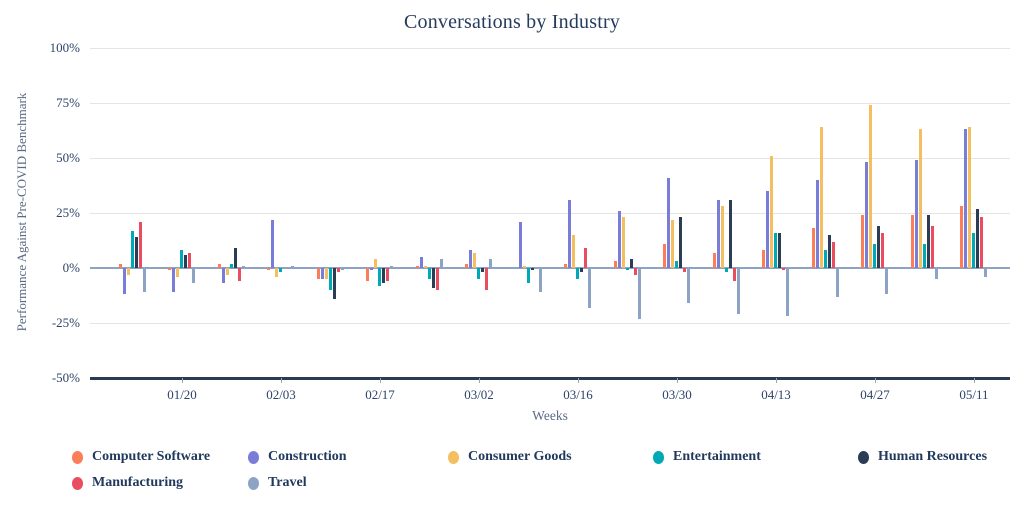  What do you see at coordinates (137, 482) in the screenshot?
I see `legend-label: Manufacturing` at bounding box center [137, 482].